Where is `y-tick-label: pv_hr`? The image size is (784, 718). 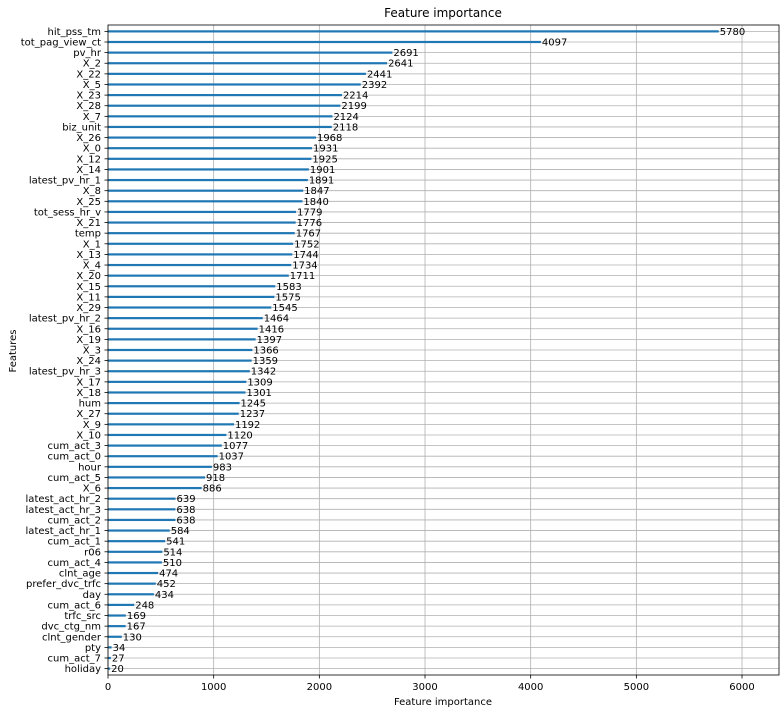 y-tick-label: pv_hr is located at coordinates (87, 53).